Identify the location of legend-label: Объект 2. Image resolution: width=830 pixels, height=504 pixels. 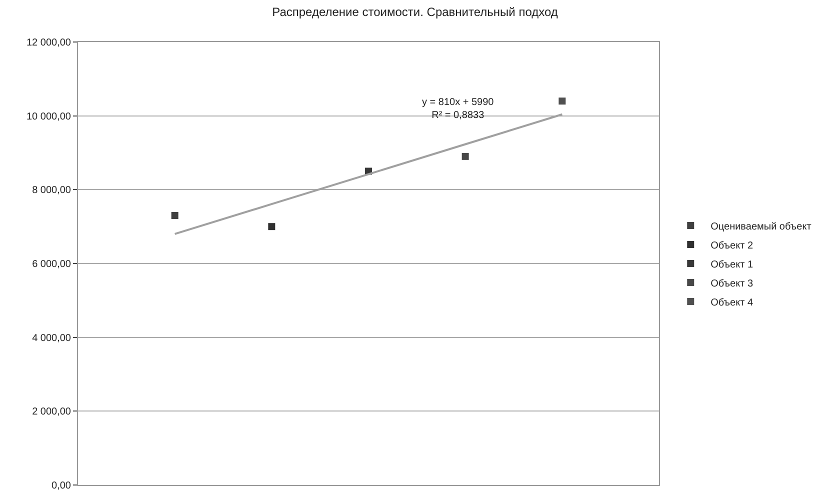
(732, 246).